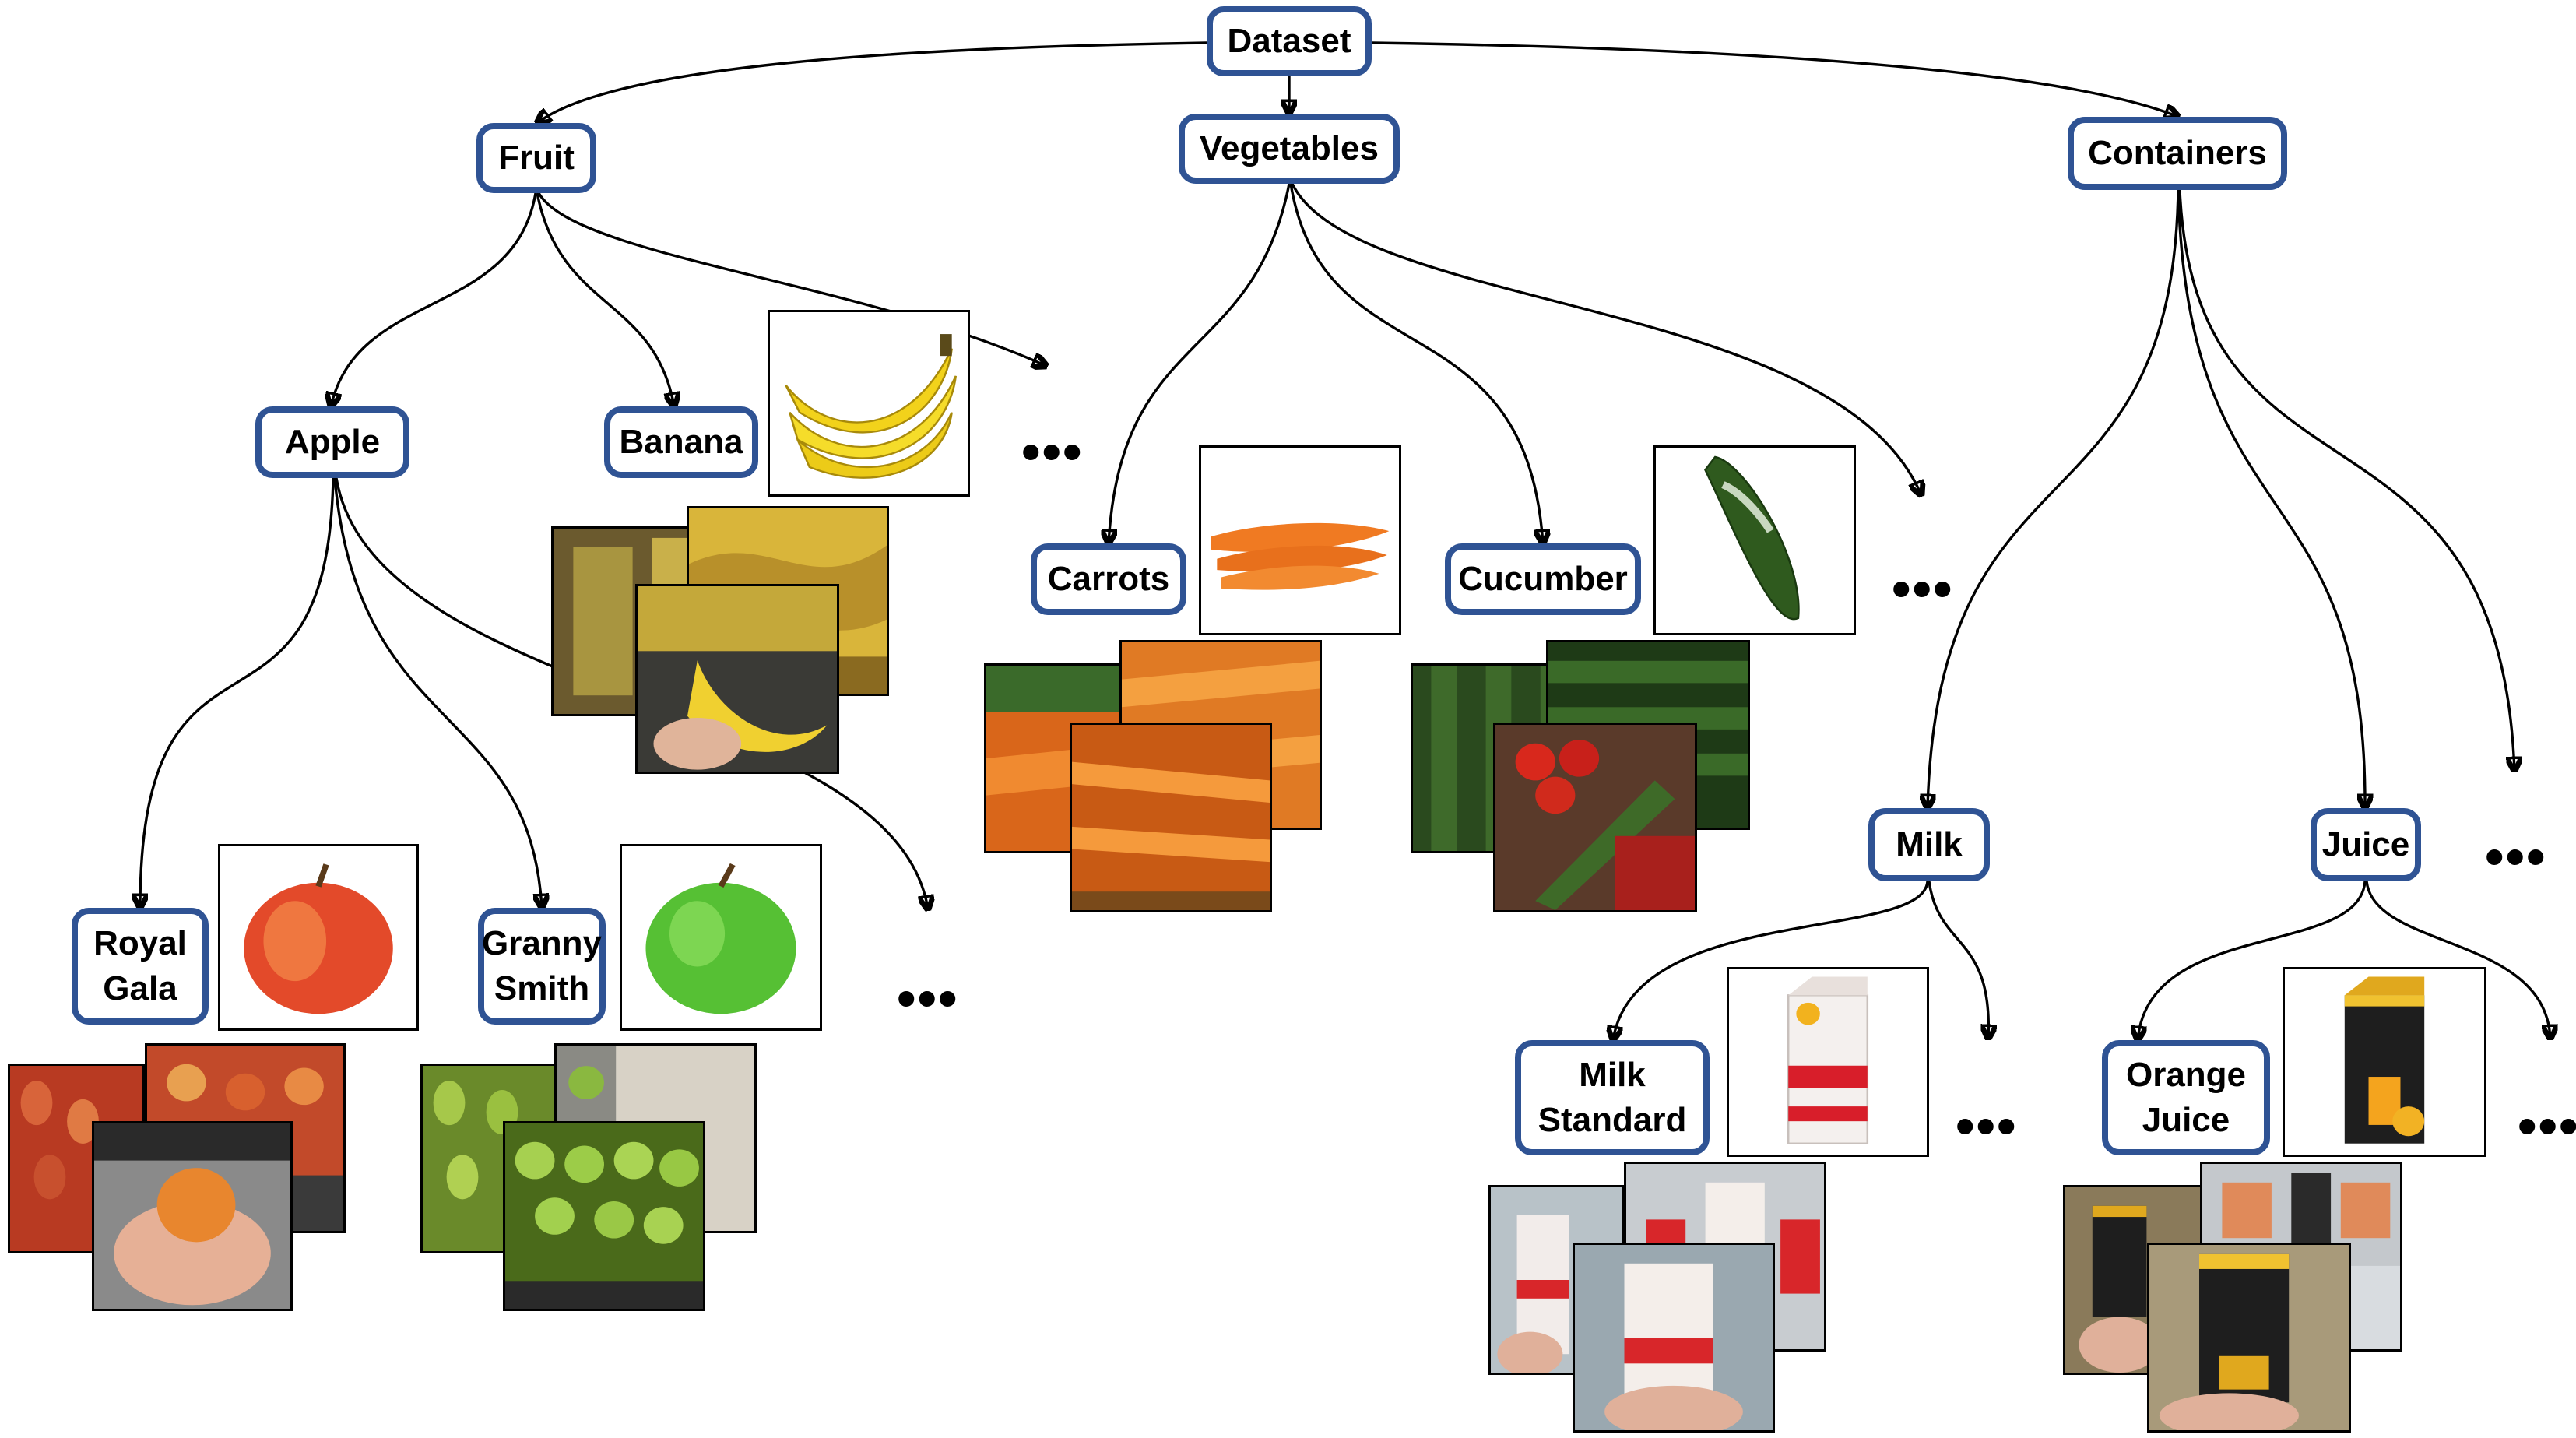 This screenshot has height=1438, width=2576. I want to click on ellipsis-juice: •••, so click(2547, 1125).